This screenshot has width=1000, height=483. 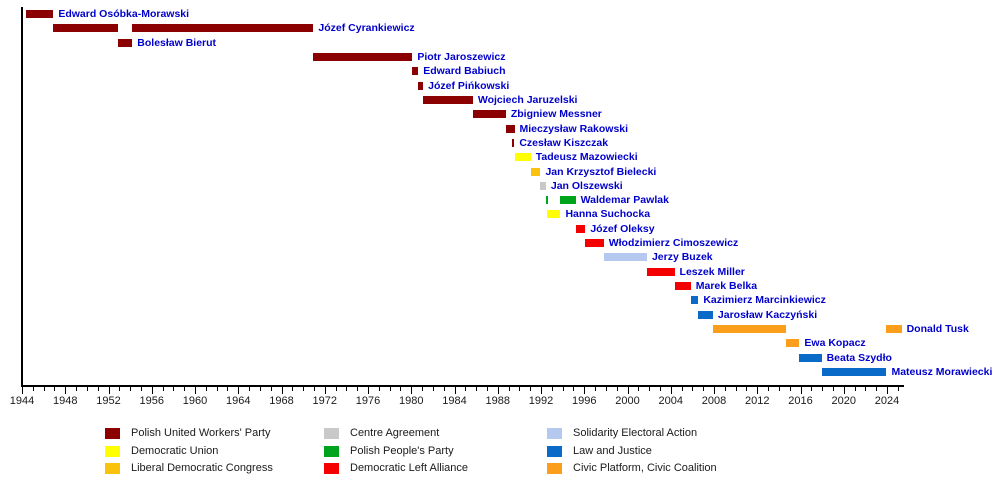 I want to click on legend-label-pc: Centre Agreement, so click(x=395, y=433).